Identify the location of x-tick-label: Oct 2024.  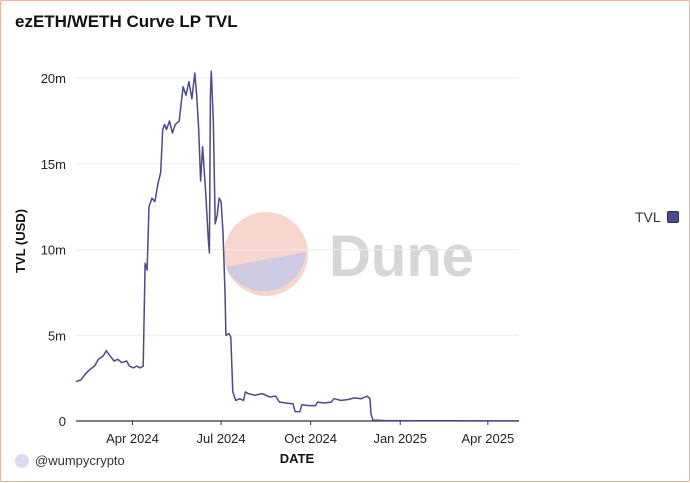
(310, 438).